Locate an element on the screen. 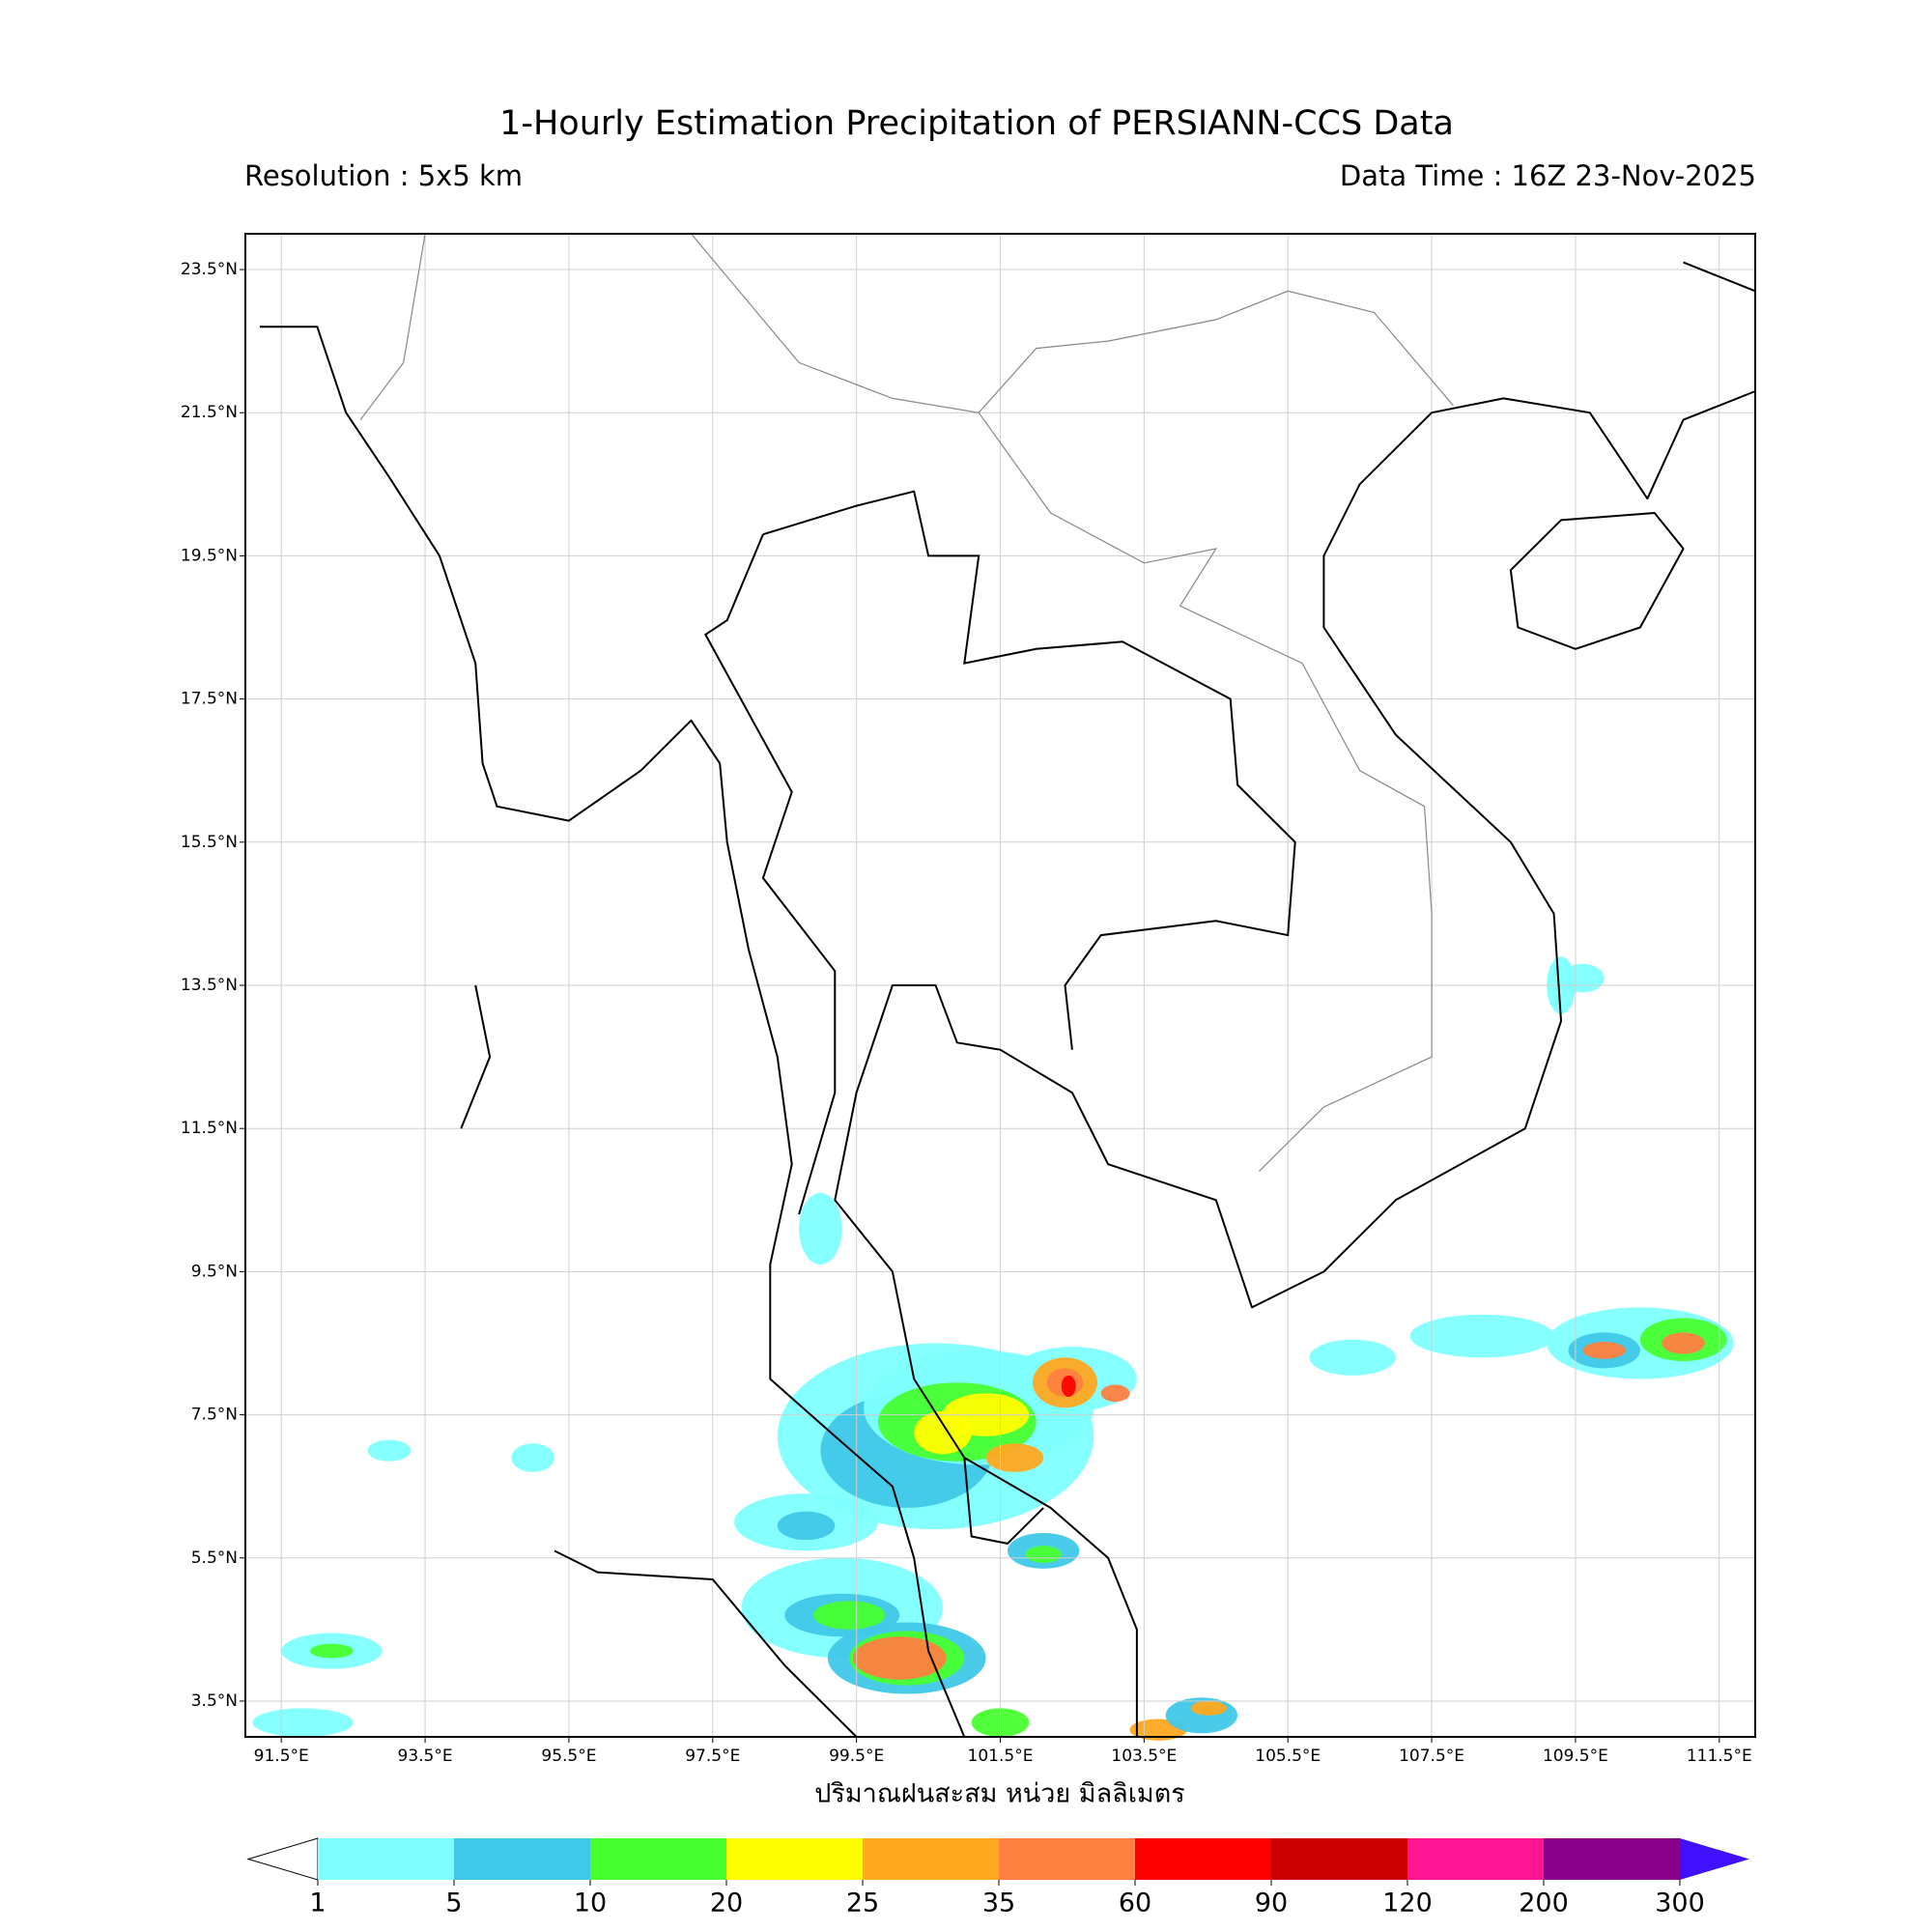 The height and width of the screenshot is (1932, 1932). lon-tick-label: 95.5°E is located at coordinates (568, 1756).